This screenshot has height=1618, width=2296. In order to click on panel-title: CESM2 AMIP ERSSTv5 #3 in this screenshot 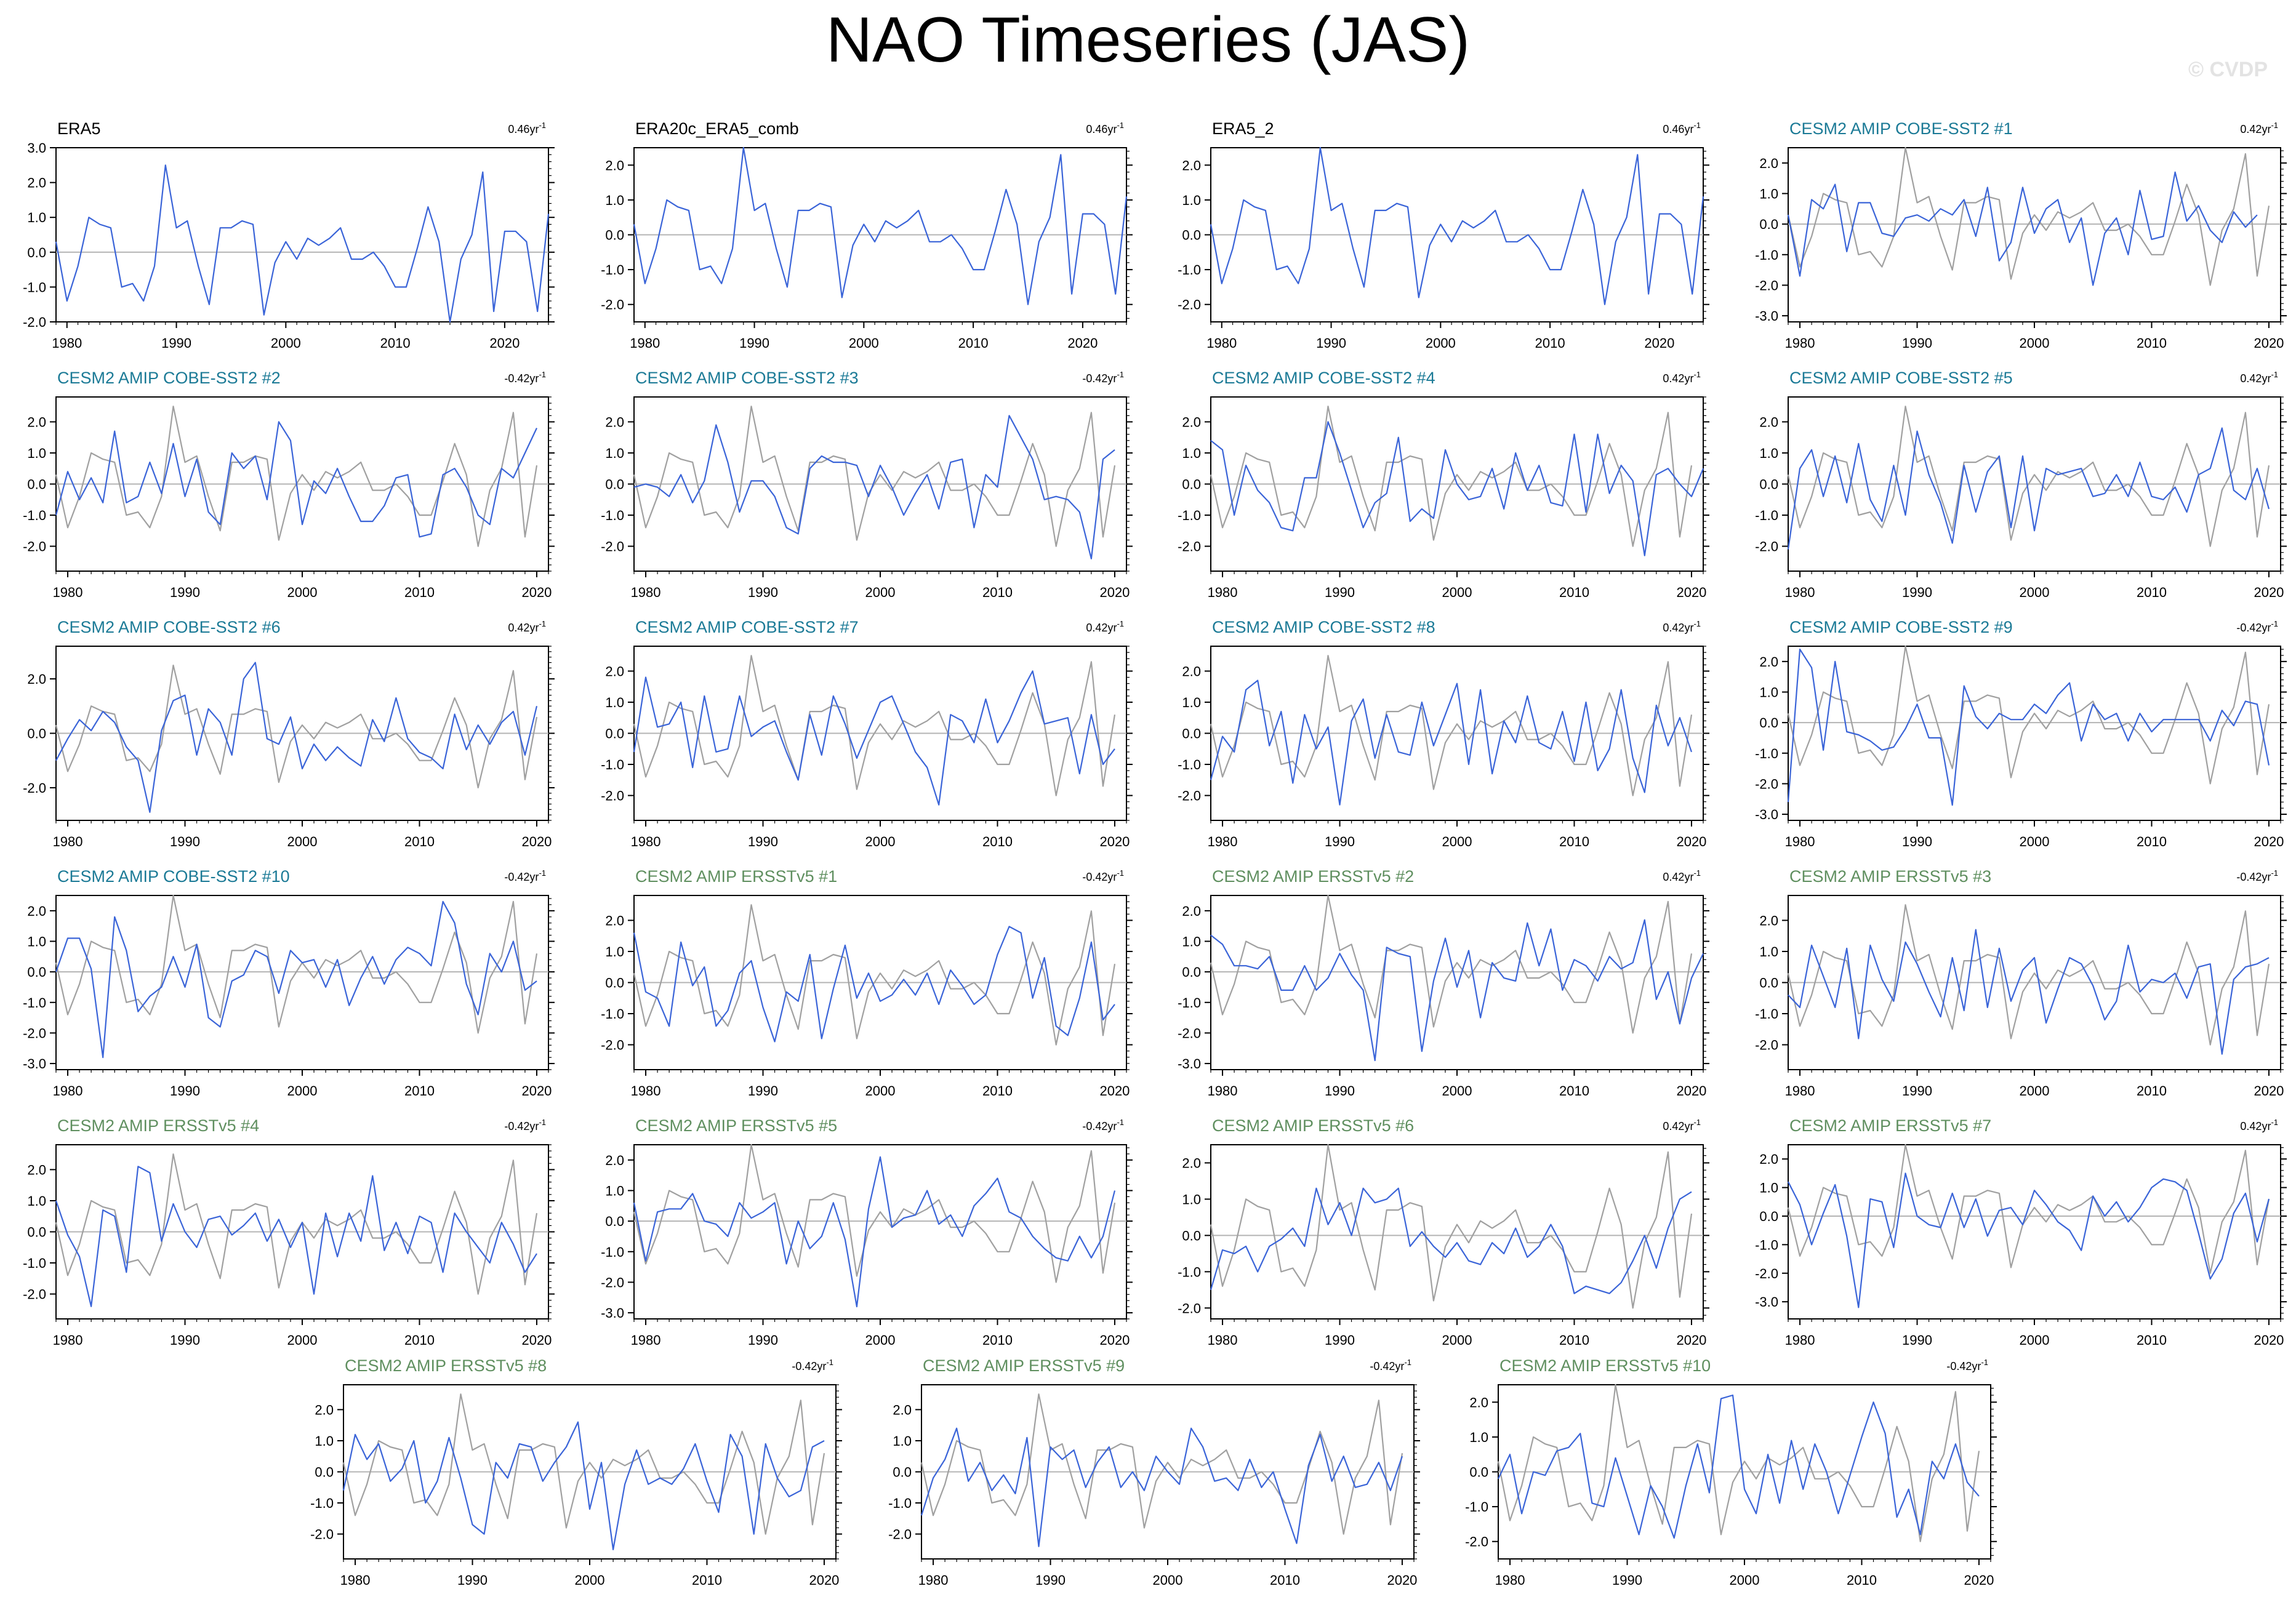, I will do `click(1890, 876)`.